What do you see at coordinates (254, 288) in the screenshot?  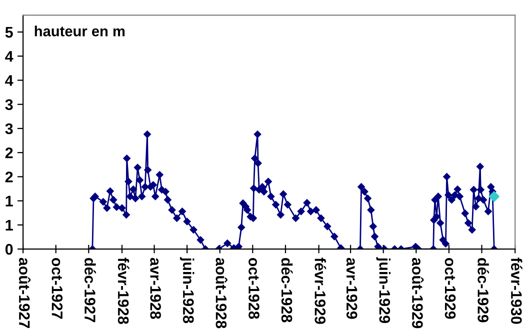 I see `x-tick-label: oct-1928` at bounding box center [254, 288].